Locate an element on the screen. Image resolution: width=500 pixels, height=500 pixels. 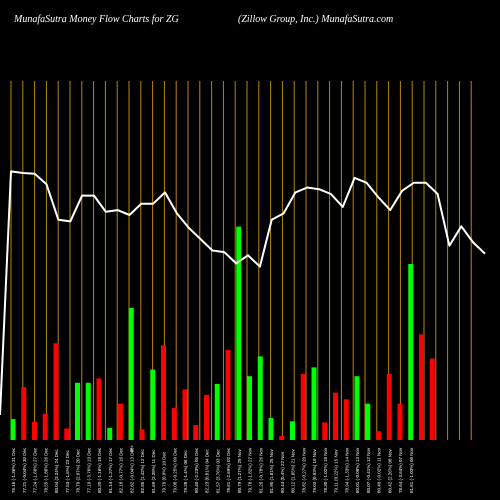
x-tick-label: 79.79 (0.9%) 10 Dec is located at coordinates (164, 472).